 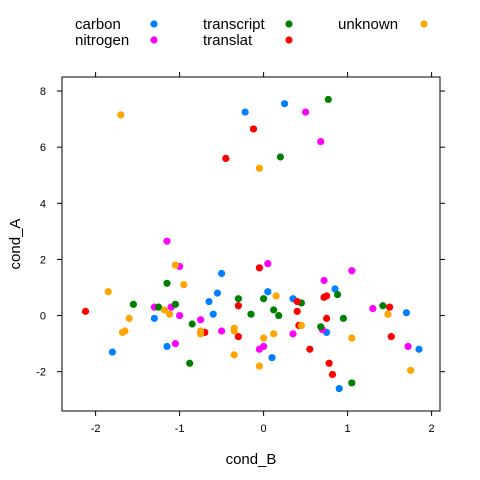 I want to click on x-tick-label: 2, so click(x=432, y=429).